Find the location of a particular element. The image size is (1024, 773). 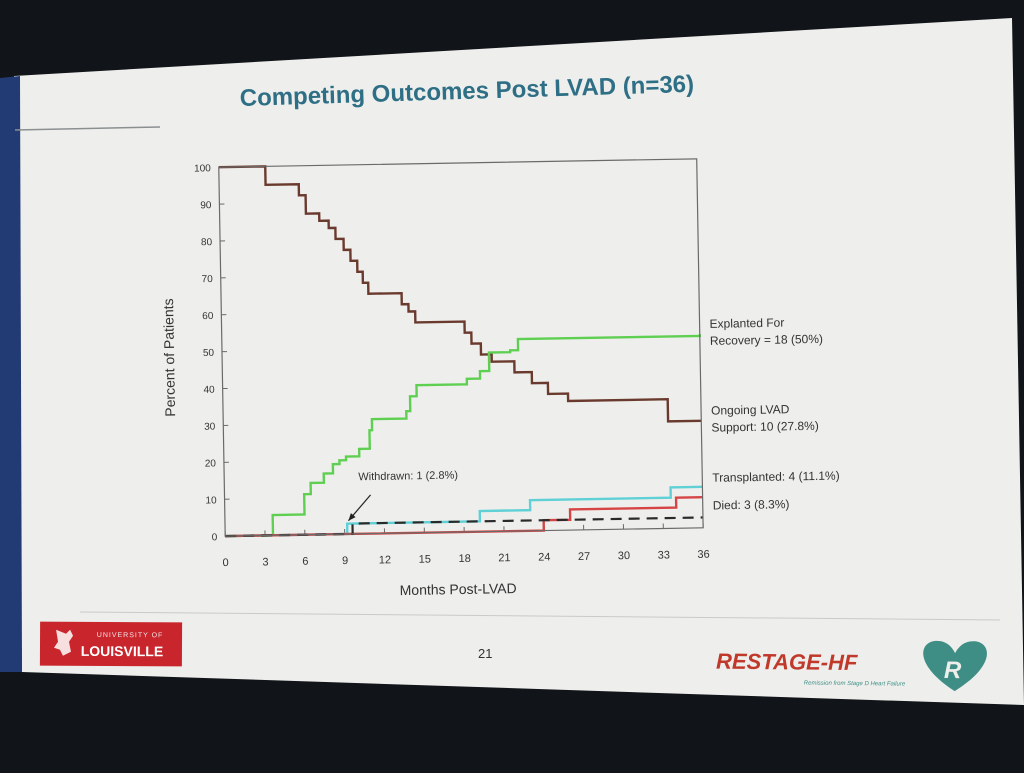

y-tick-label: 40 is located at coordinates (209, 390).